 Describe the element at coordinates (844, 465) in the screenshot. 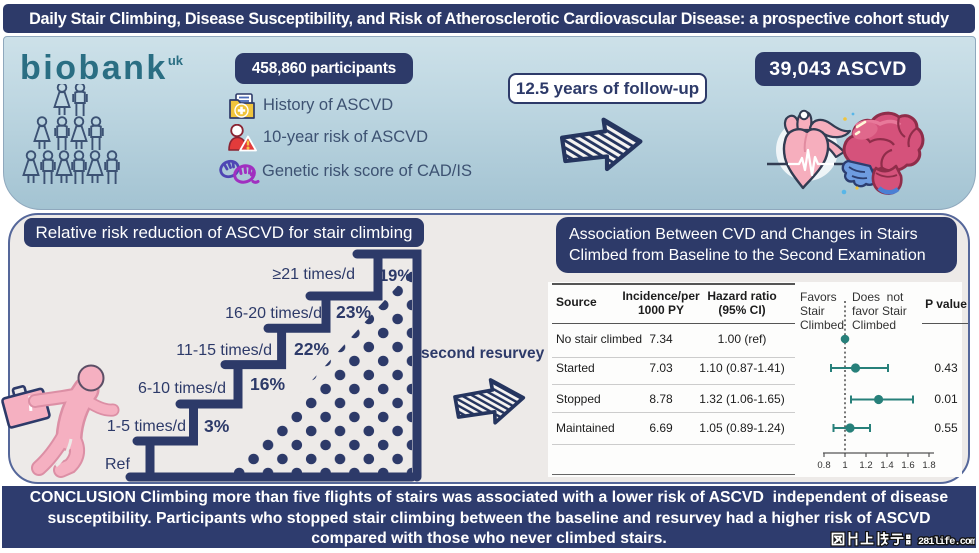

I see `svg-text: 1` at that location.